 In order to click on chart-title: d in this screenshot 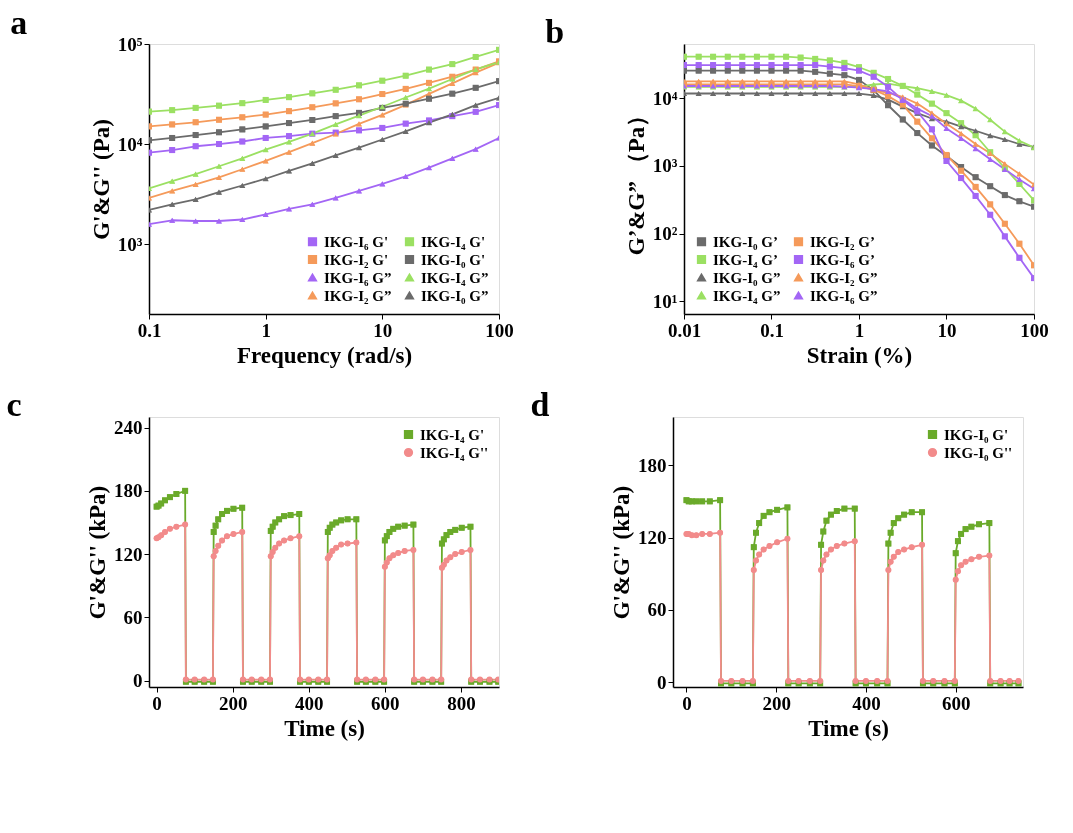, I will do `click(540, 404)`.